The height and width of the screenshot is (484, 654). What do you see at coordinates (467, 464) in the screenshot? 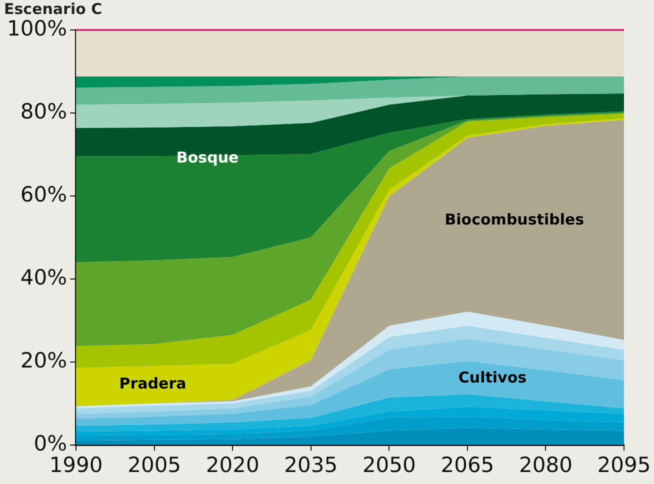
I see `x-tick-label: 2065` at bounding box center [467, 464].